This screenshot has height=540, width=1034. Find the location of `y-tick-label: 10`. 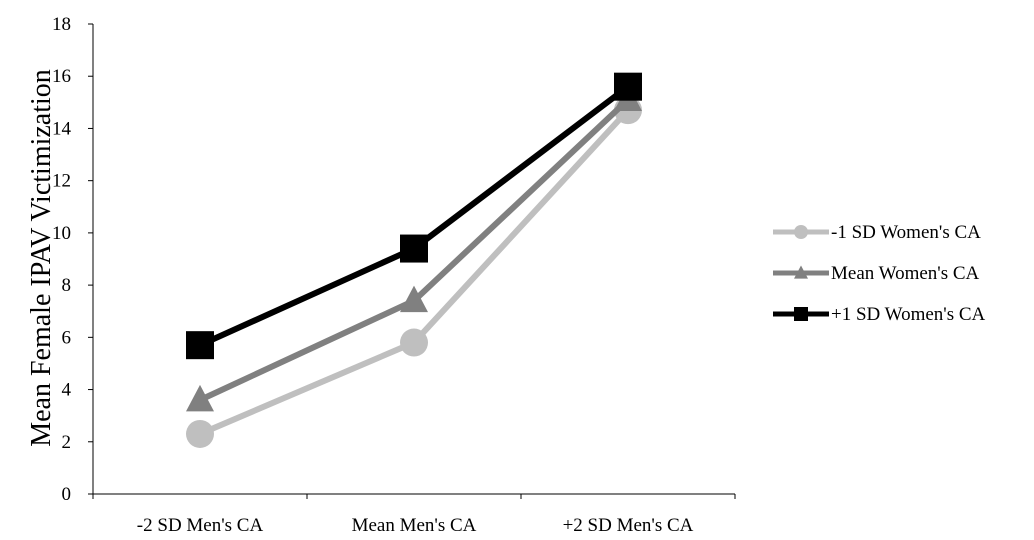

y-tick-label: 10 is located at coordinates (61, 233).